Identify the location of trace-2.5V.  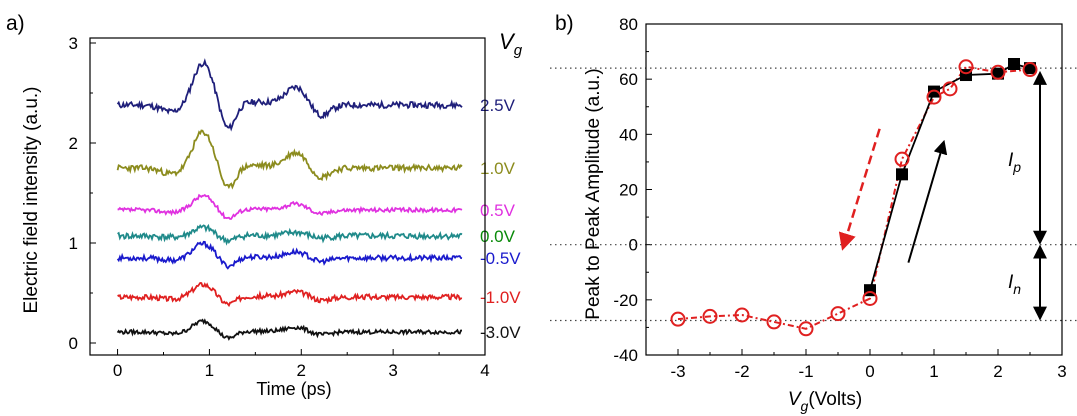
(289, 95).